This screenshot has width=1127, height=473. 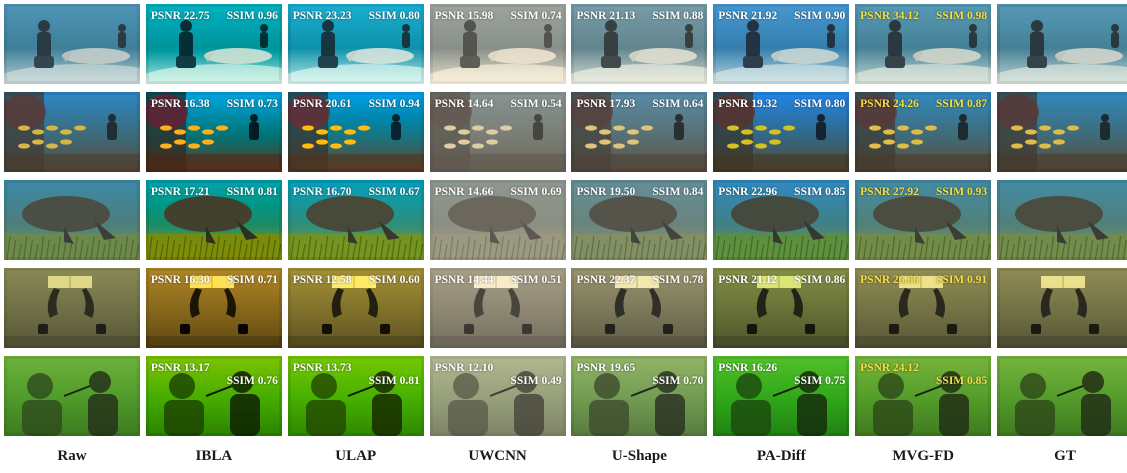 What do you see at coordinates (923, 192) in the screenshot?
I see `metric-overlay: PSNR 27.92 SSIM 0.93` at bounding box center [923, 192].